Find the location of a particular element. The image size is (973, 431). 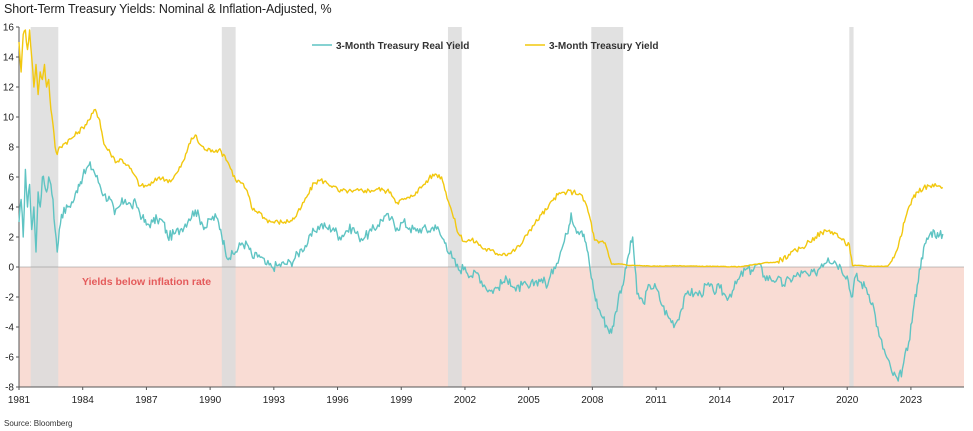

y-tick-label: 0 is located at coordinates (11, 268).